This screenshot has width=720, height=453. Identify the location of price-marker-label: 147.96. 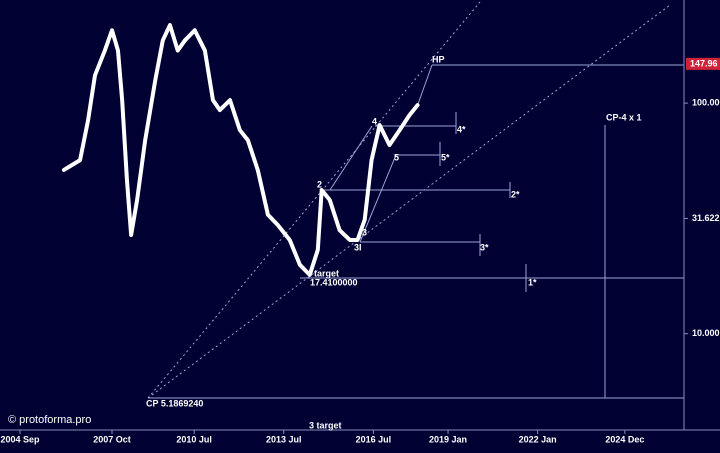
(704, 63).